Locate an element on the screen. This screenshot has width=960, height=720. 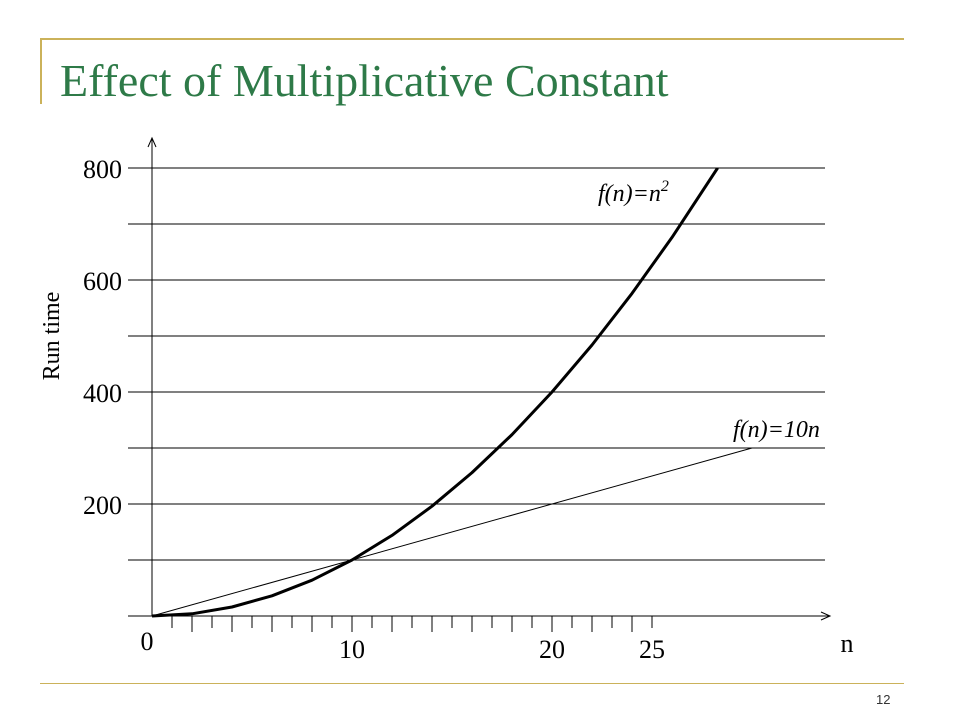
x-tick-label: 25 is located at coordinates (652, 649).